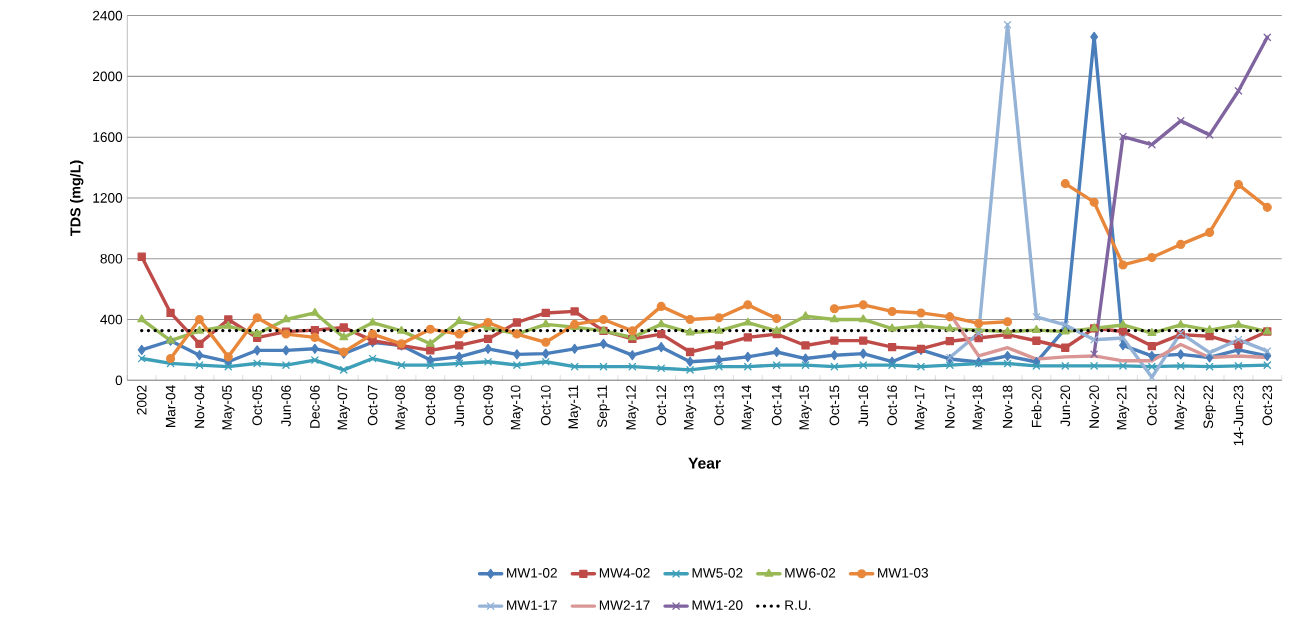 This screenshot has height=636, width=1302. What do you see at coordinates (1007, 406) in the screenshot?
I see `x-tick-label: Nov-18` at bounding box center [1007, 406].